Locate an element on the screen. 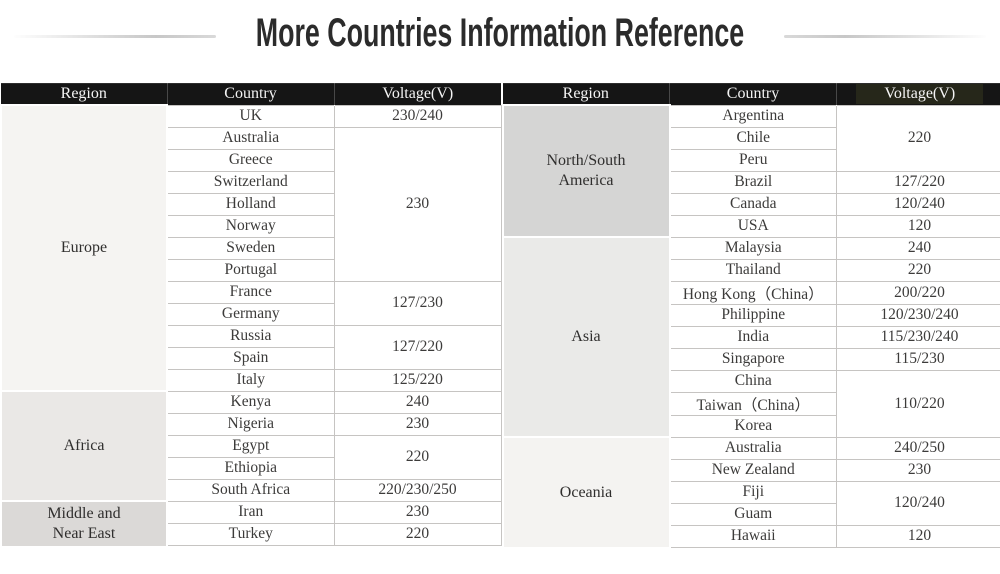 Image resolution: width=1000 pixels, height=574 pixels. country-cell: USA is located at coordinates (753, 226).